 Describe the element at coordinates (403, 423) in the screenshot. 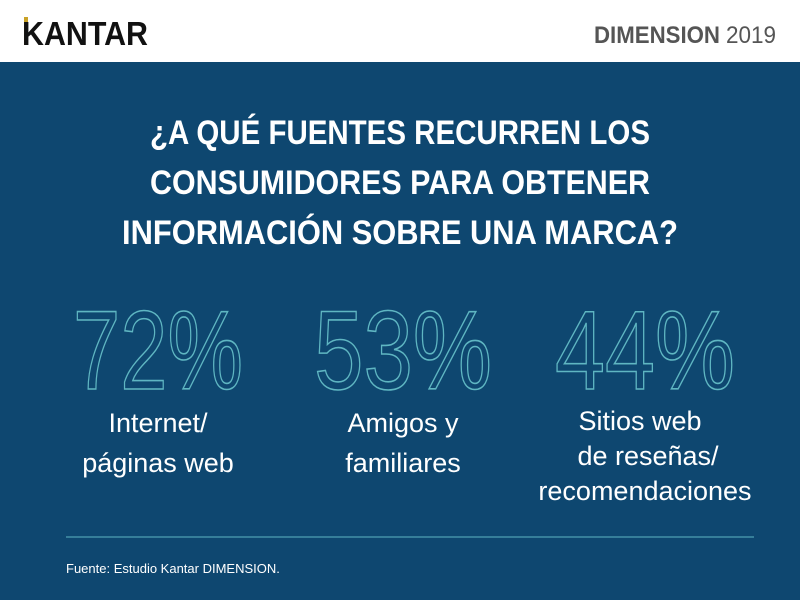

I see `stat-label: Amigos y` at that location.